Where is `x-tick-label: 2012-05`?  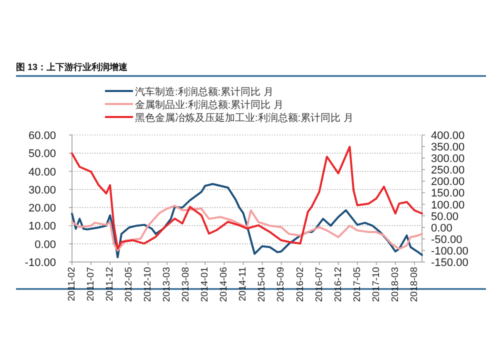
x-tick-label: 2012-05 is located at coordinates (129, 284).